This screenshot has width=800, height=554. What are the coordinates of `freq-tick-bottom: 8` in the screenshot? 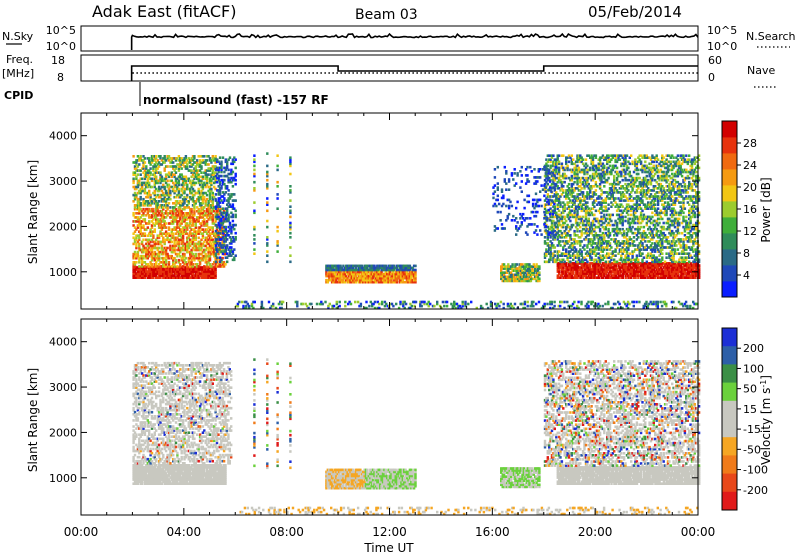 It's located at (60, 77).